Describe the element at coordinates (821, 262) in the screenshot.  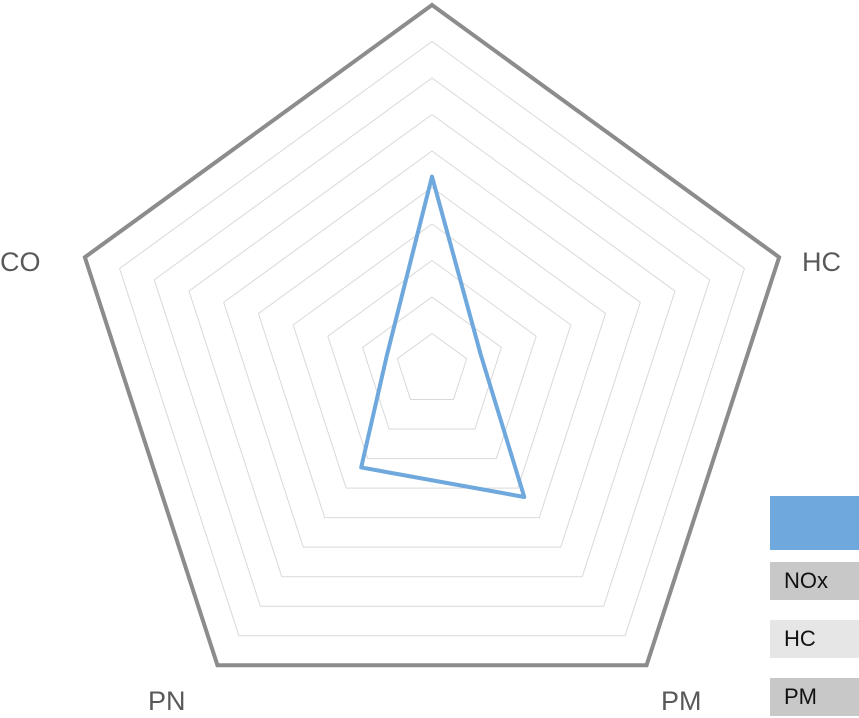
I see `axis-label-hc: HC` at that location.